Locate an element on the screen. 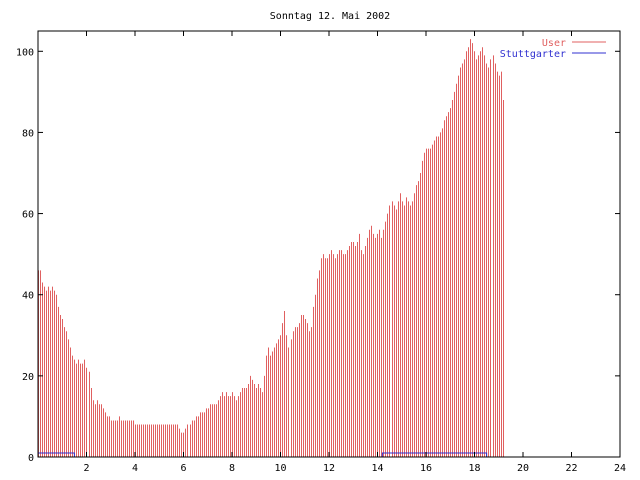 The image size is (640, 480). chart-title: Sonntag 12. Mai 2002 is located at coordinates (330, 16).